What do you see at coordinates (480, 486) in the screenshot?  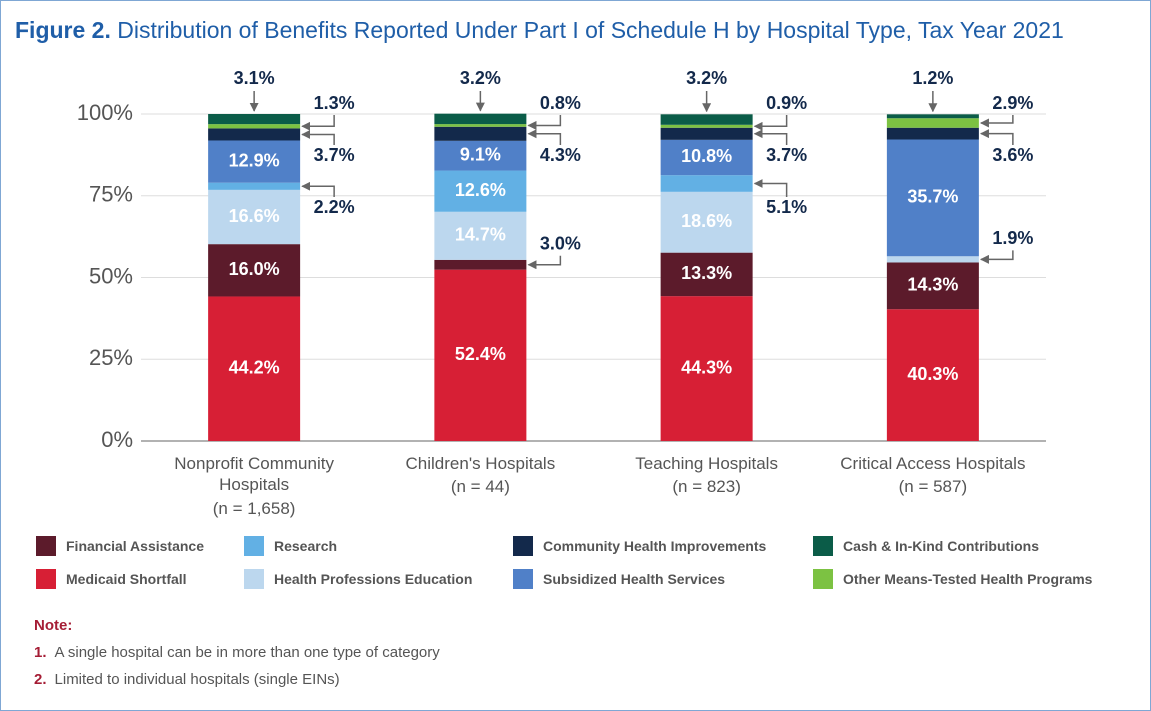 I see `x-tick-note: (n = 44)` at bounding box center [480, 486].